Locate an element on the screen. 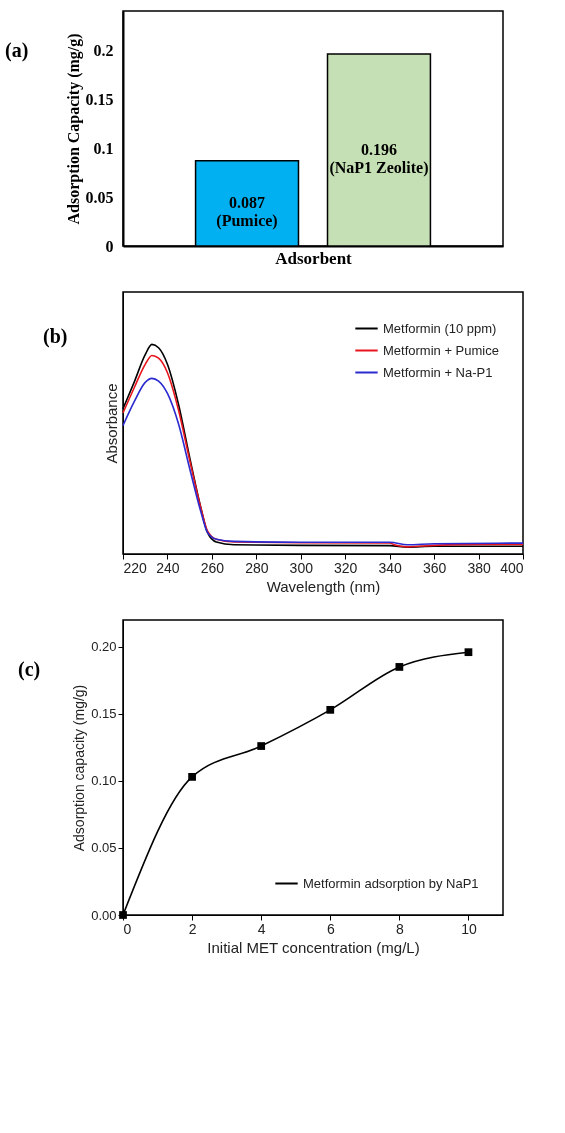 This screenshot has width=565, height=1133. y-axis-title: Adsorption capacity (mg/g) is located at coordinates (79, 768).